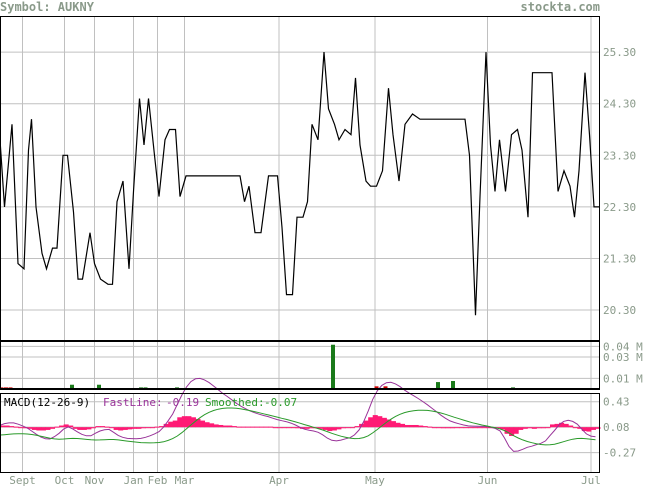  What do you see at coordinates (182, 402) in the screenshot?
I see `macd-fastline-value: -0.19` at bounding box center [182, 402].